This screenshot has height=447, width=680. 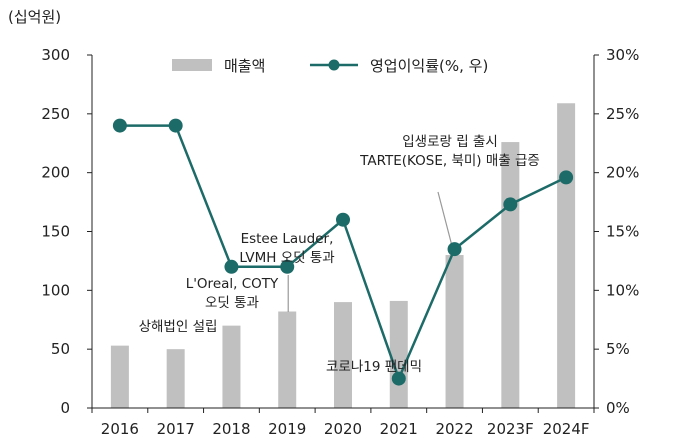 I want to click on x-tick-label: 2019, so click(x=287, y=429).